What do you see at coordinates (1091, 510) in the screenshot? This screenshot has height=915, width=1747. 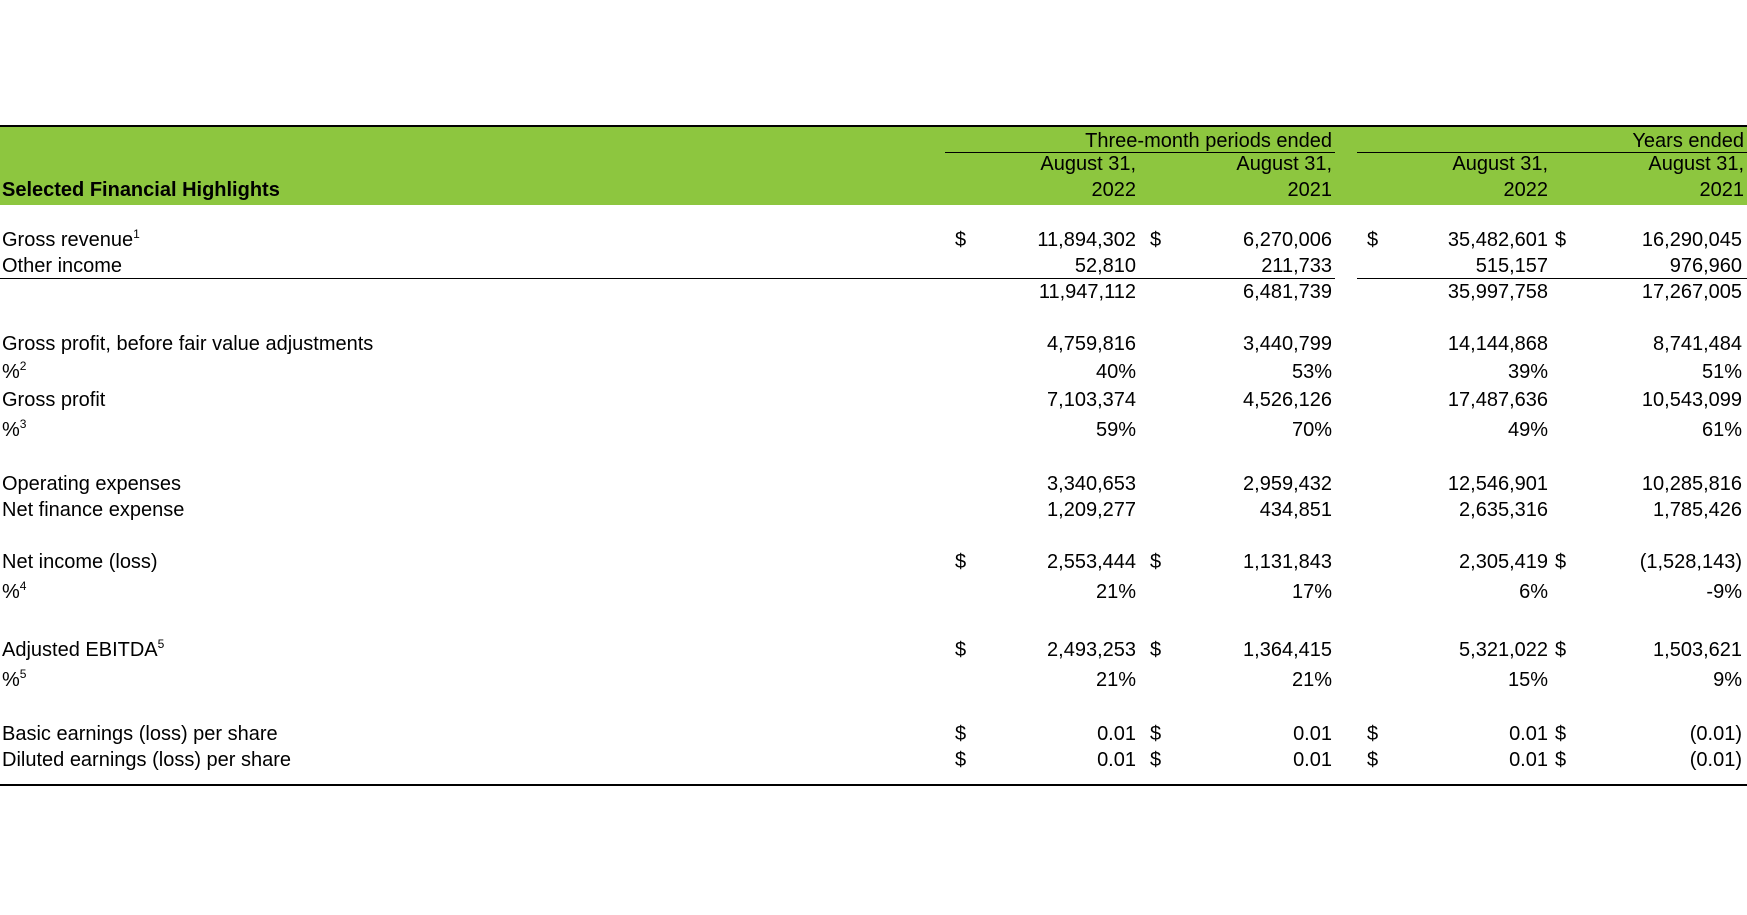 I see `cell-value: 1,209,277` at bounding box center [1091, 510].